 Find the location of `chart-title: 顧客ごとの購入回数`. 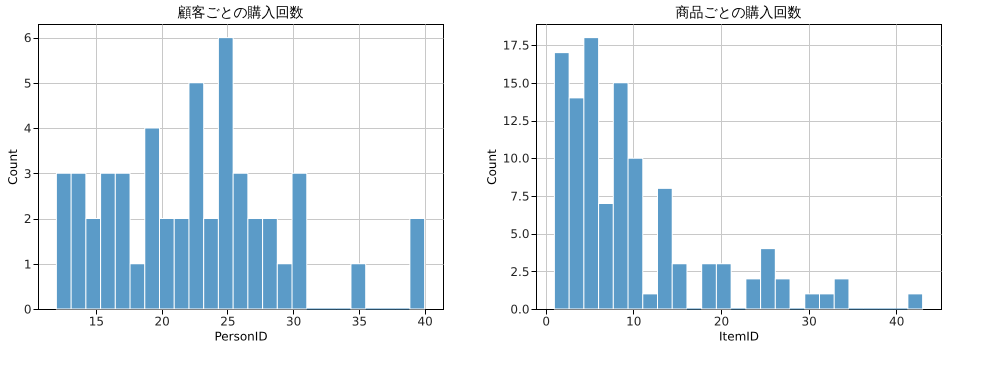

chart-title: 顧客ごとの購入回数 is located at coordinates (241, 13).